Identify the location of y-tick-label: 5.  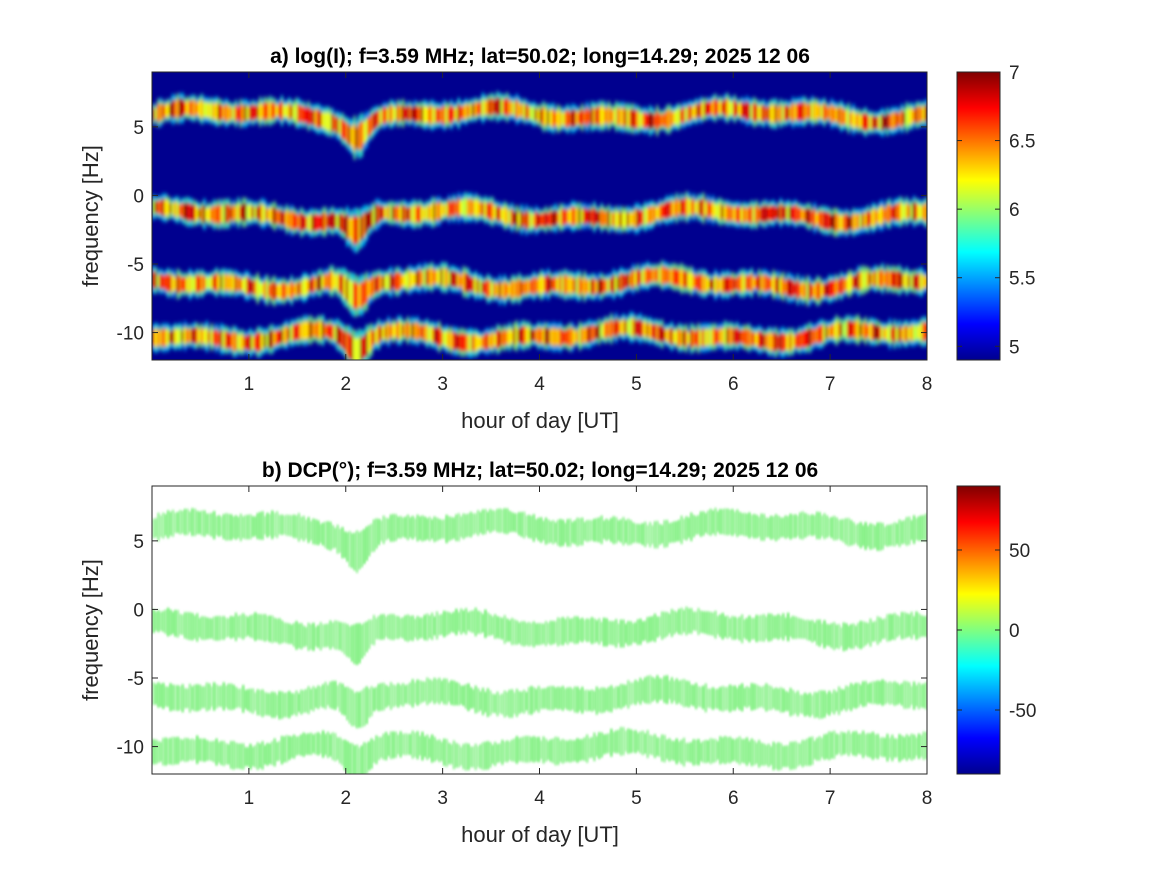
(138, 128).